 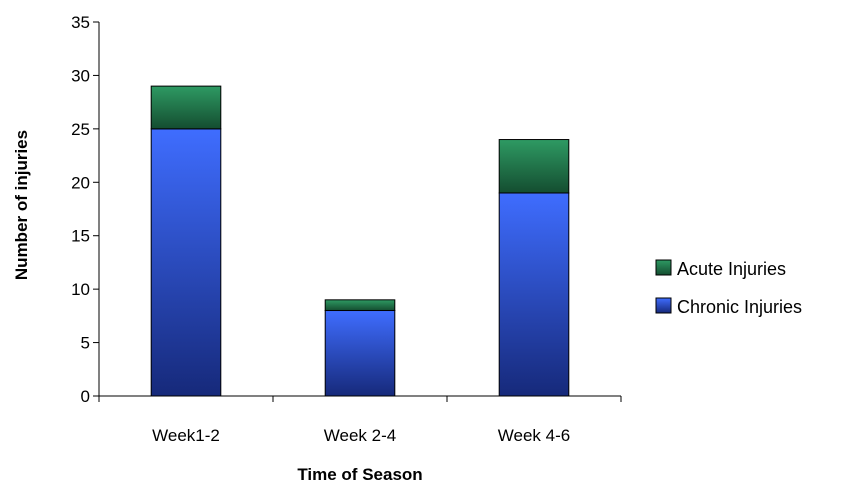 What do you see at coordinates (80, 22) in the screenshot?
I see `y-tick-label: 35` at bounding box center [80, 22].